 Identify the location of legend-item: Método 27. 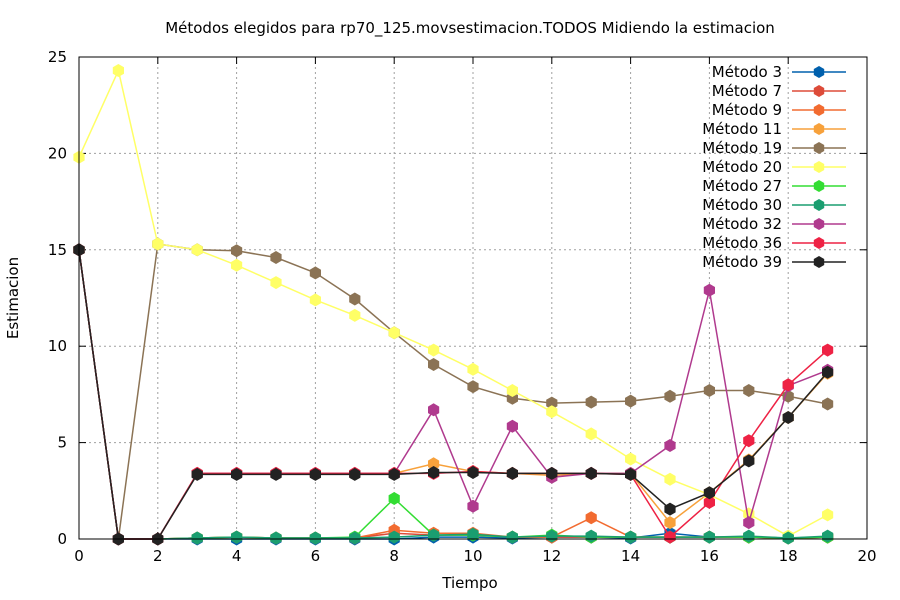
(774, 186).